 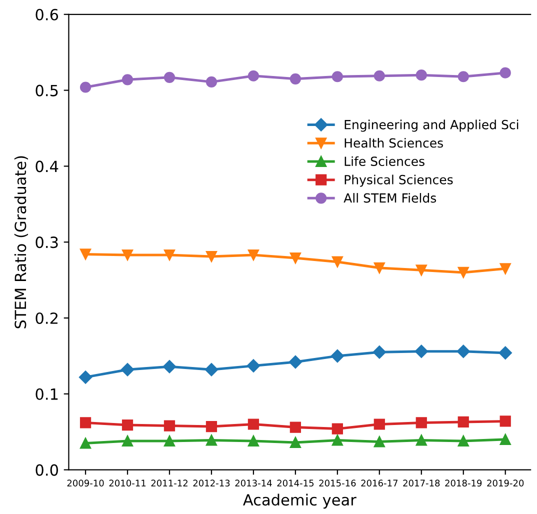 I want to click on x-tick-label: 2012-13, so click(x=211, y=483).